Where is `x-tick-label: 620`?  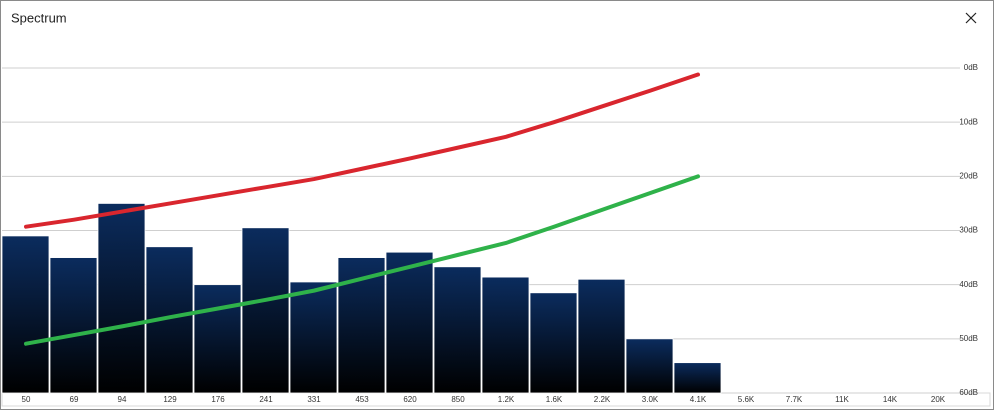
x-tick-label: 620 is located at coordinates (410, 399).